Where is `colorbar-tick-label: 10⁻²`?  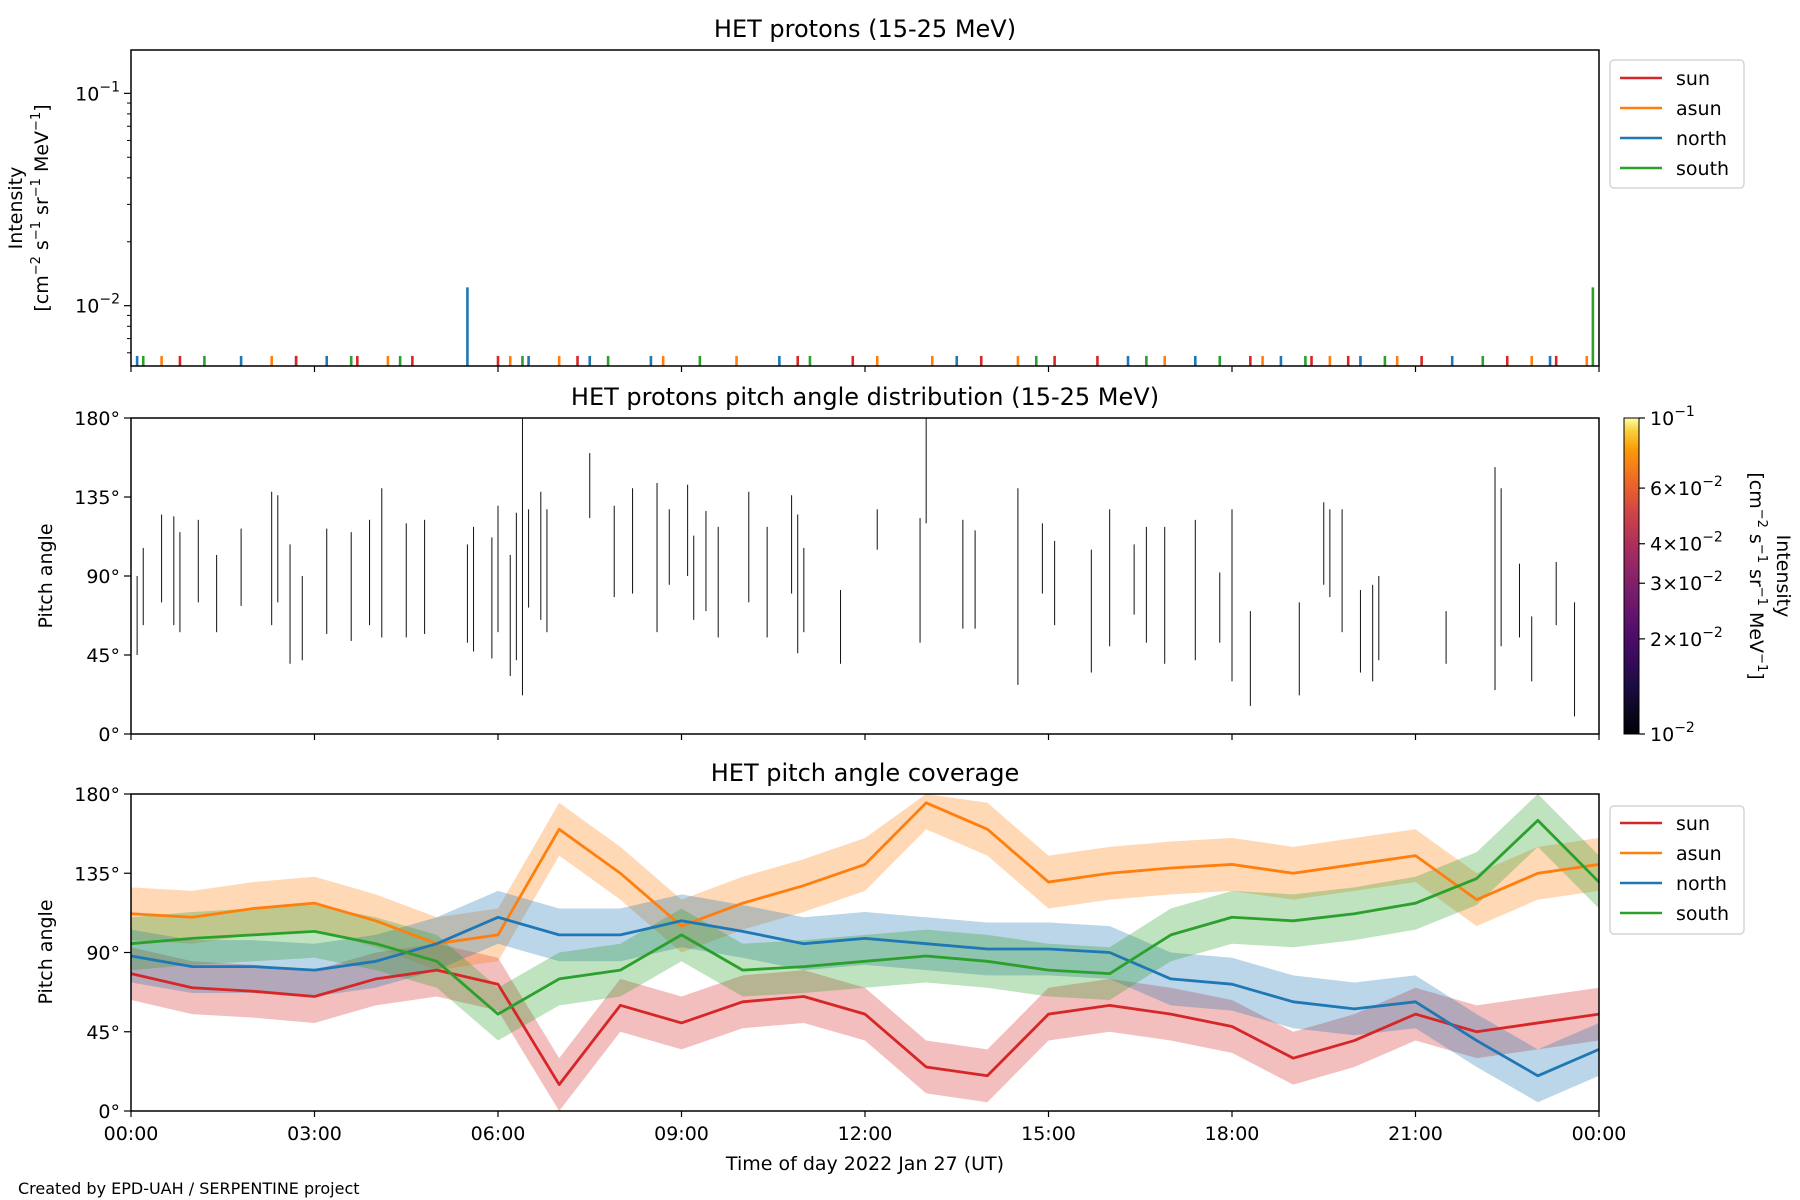
colorbar-tick-label: 10⁻² is located at coordinates (1672, 733).